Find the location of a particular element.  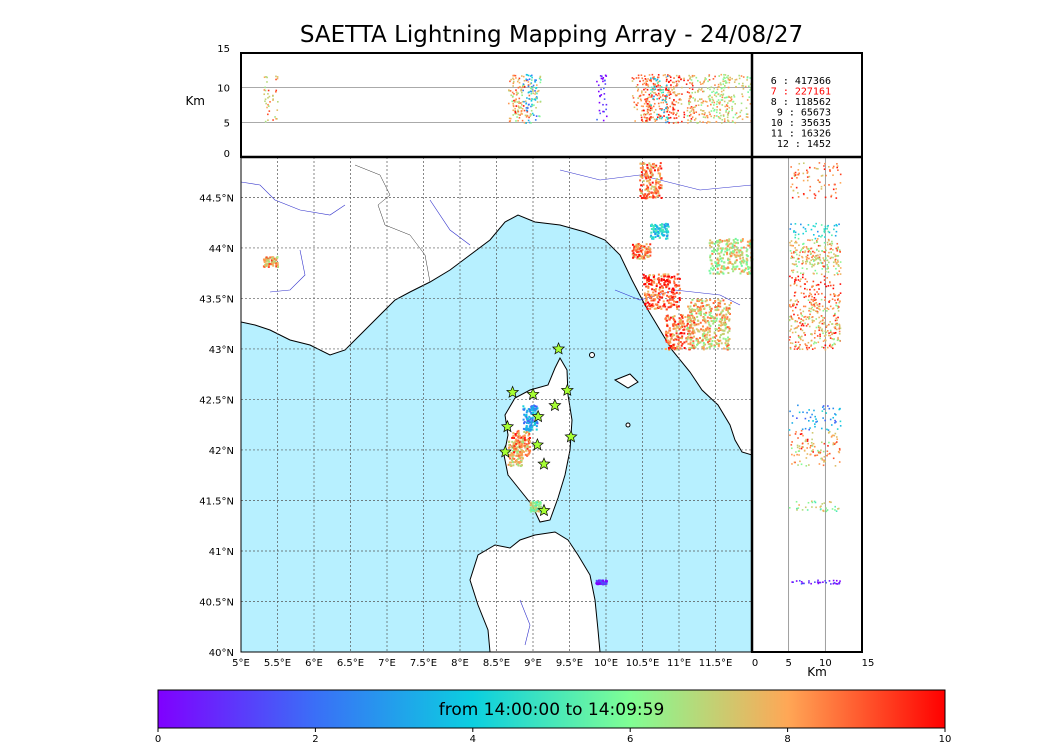

station-star-icon is located at coordinates (533, 394).